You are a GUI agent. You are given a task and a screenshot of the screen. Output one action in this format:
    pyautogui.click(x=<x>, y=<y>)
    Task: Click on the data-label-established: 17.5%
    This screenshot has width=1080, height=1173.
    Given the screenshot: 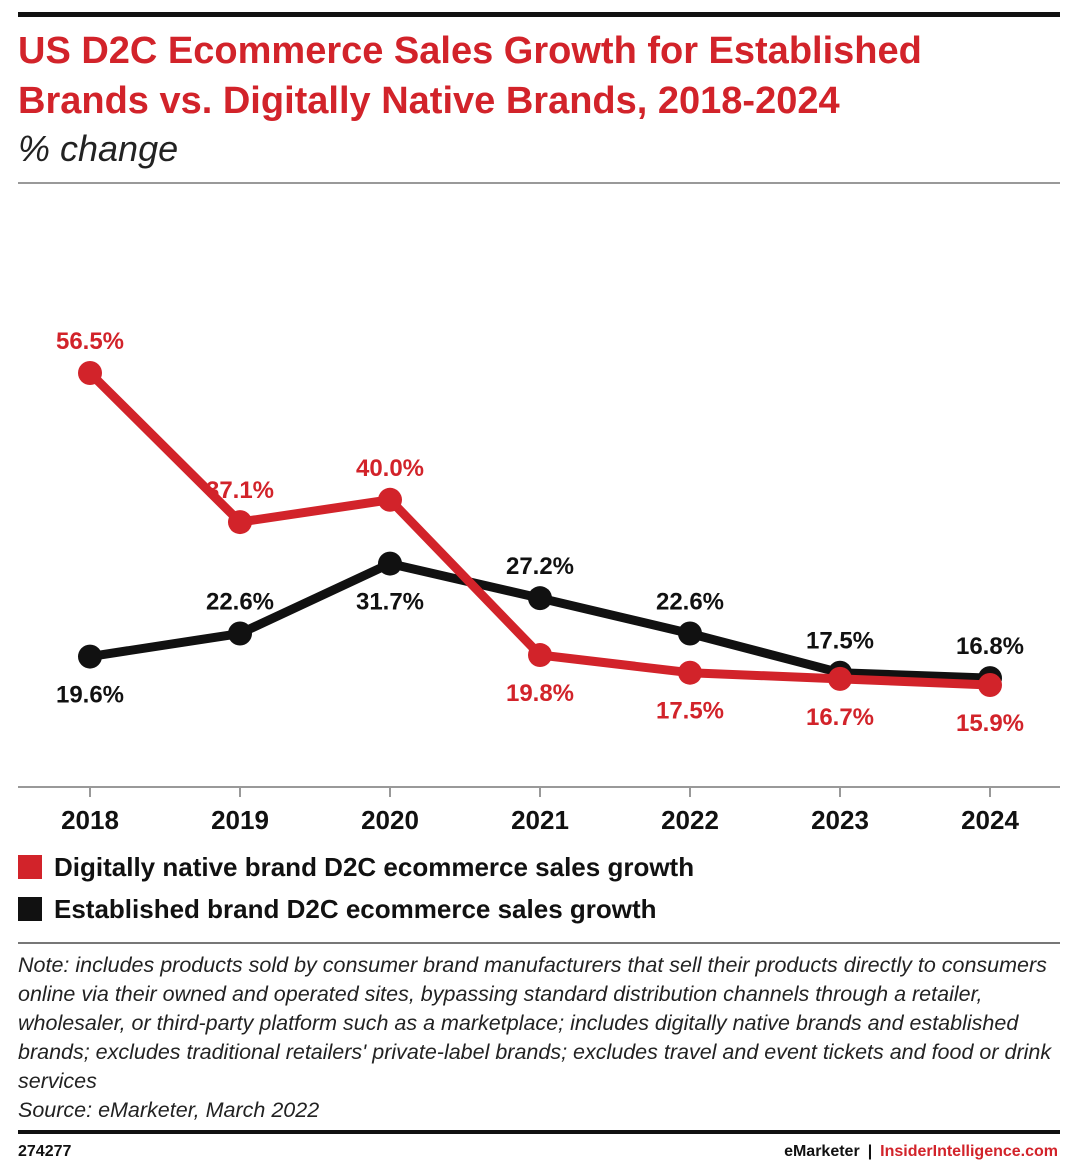 What is the action you would take?
    pyautogui.click(x=840, y=641)
    